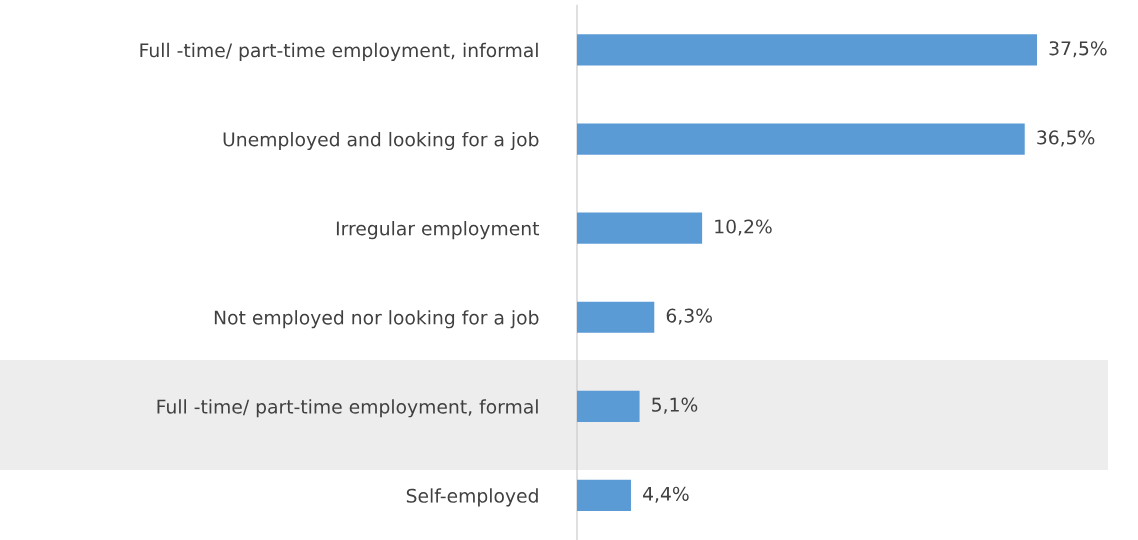 The width and height of the screenshot is (1138, 540). I want to click on y-tick-label: Irregular employment, so click(438, 230).